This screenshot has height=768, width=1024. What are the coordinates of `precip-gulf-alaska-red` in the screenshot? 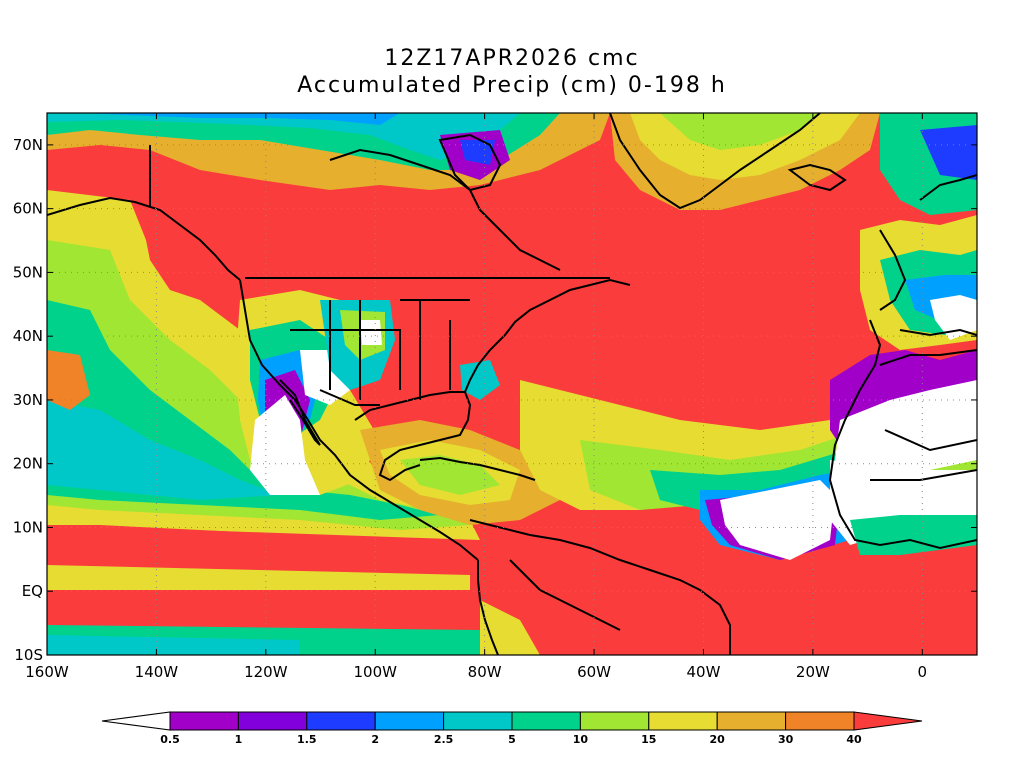 It's located at (175, 255).